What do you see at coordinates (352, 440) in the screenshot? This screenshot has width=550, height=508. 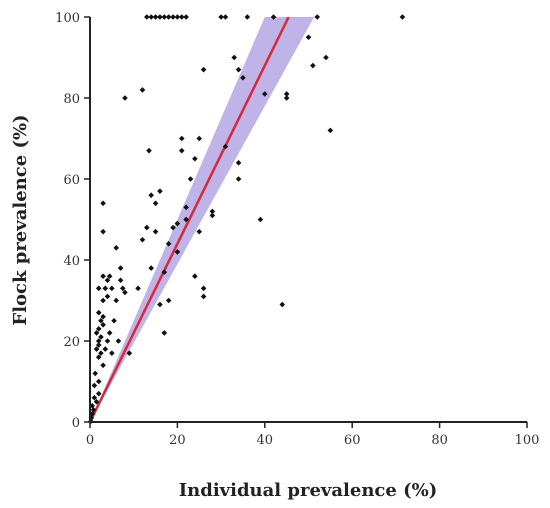 I see `x-tick-label: 60` at bounding box center [352, 440].